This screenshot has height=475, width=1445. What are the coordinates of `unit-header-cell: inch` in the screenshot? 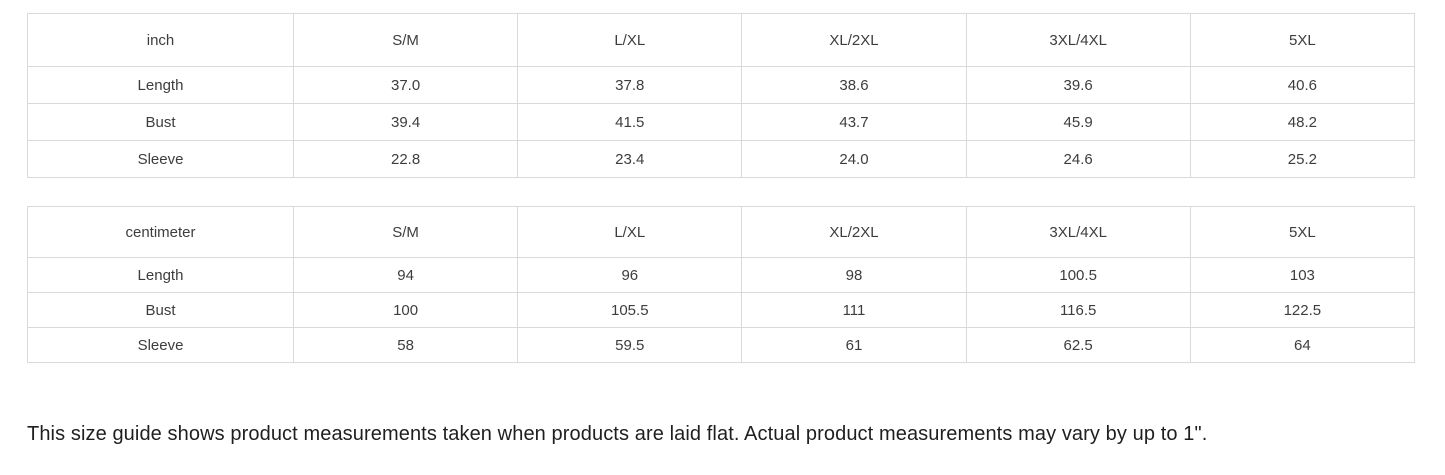 It's located at (160, 40).